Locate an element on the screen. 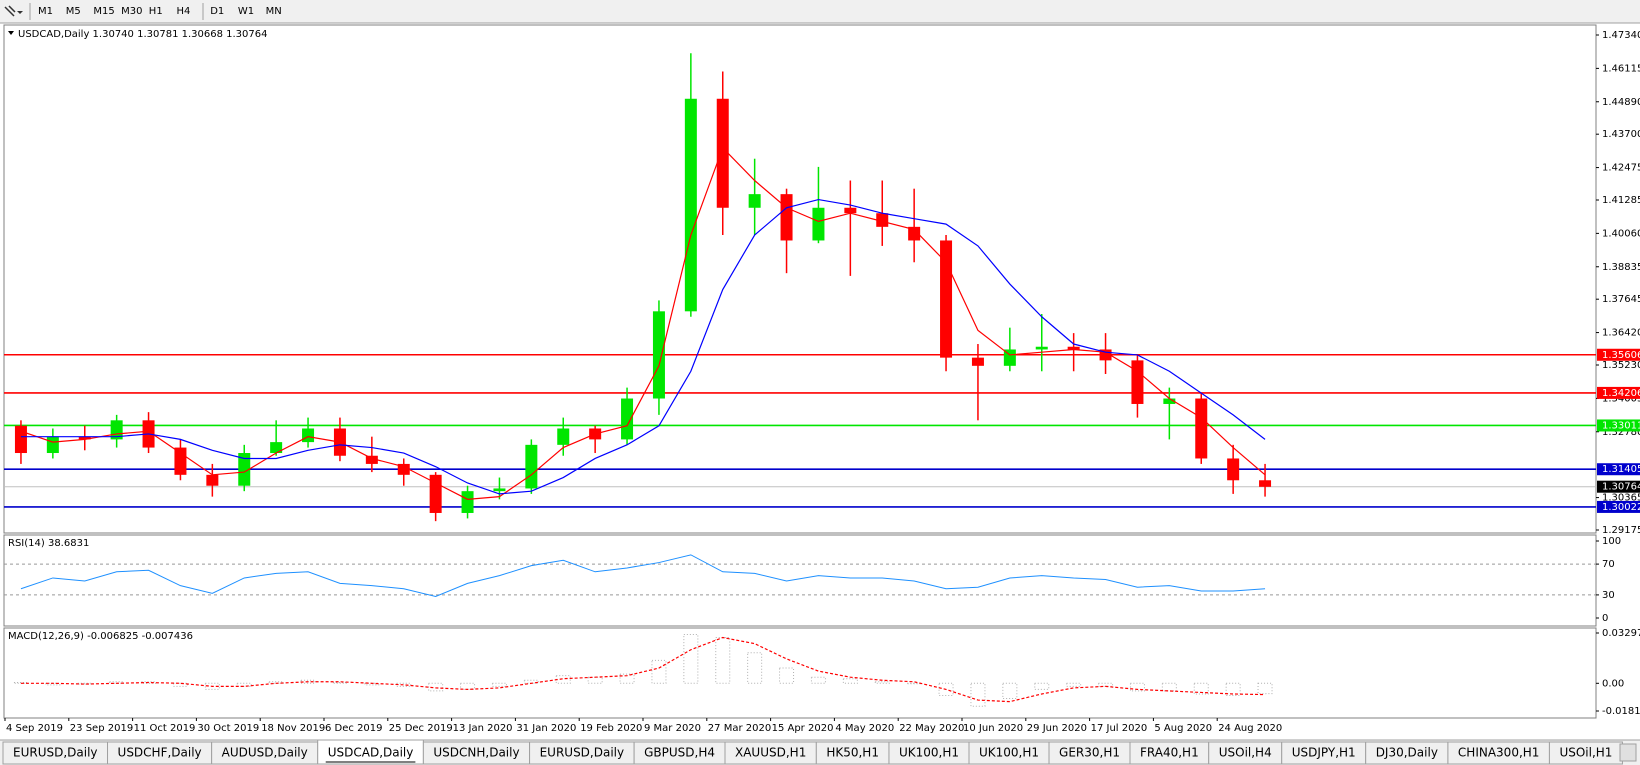 The image size is (1640, 765). y-tick-label: 100 is located at coordinates (1611, 541).